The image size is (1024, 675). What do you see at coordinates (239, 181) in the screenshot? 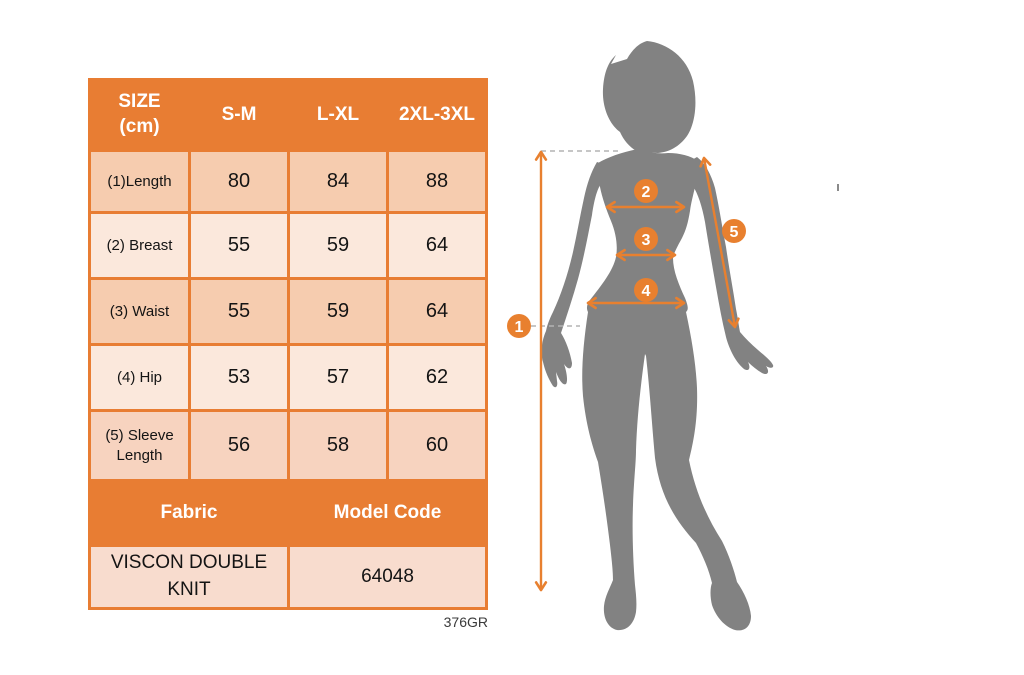
I see `value-cell: 80` at bounding box center [239, 181].